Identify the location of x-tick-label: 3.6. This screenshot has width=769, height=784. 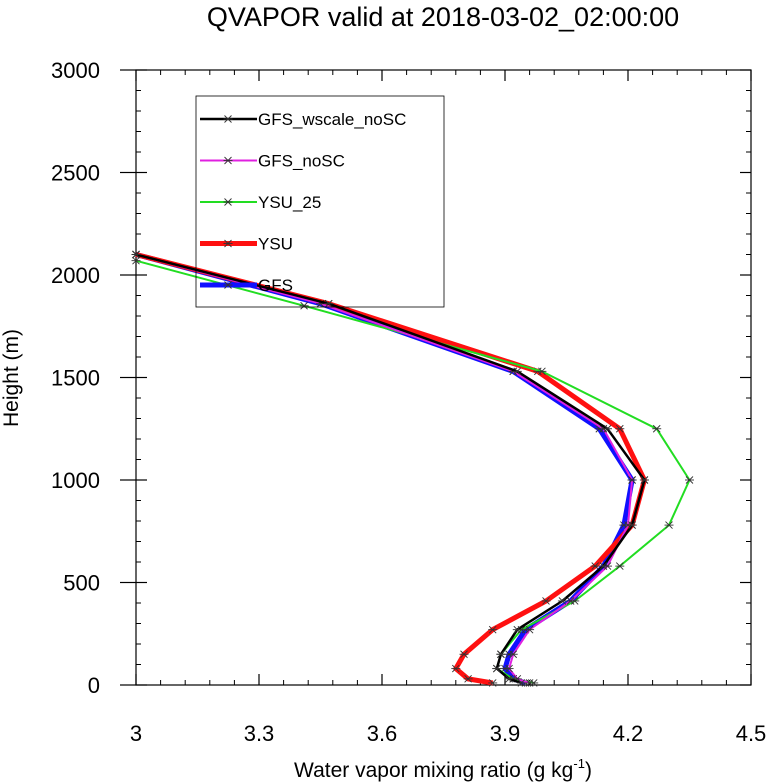
(382, 733).